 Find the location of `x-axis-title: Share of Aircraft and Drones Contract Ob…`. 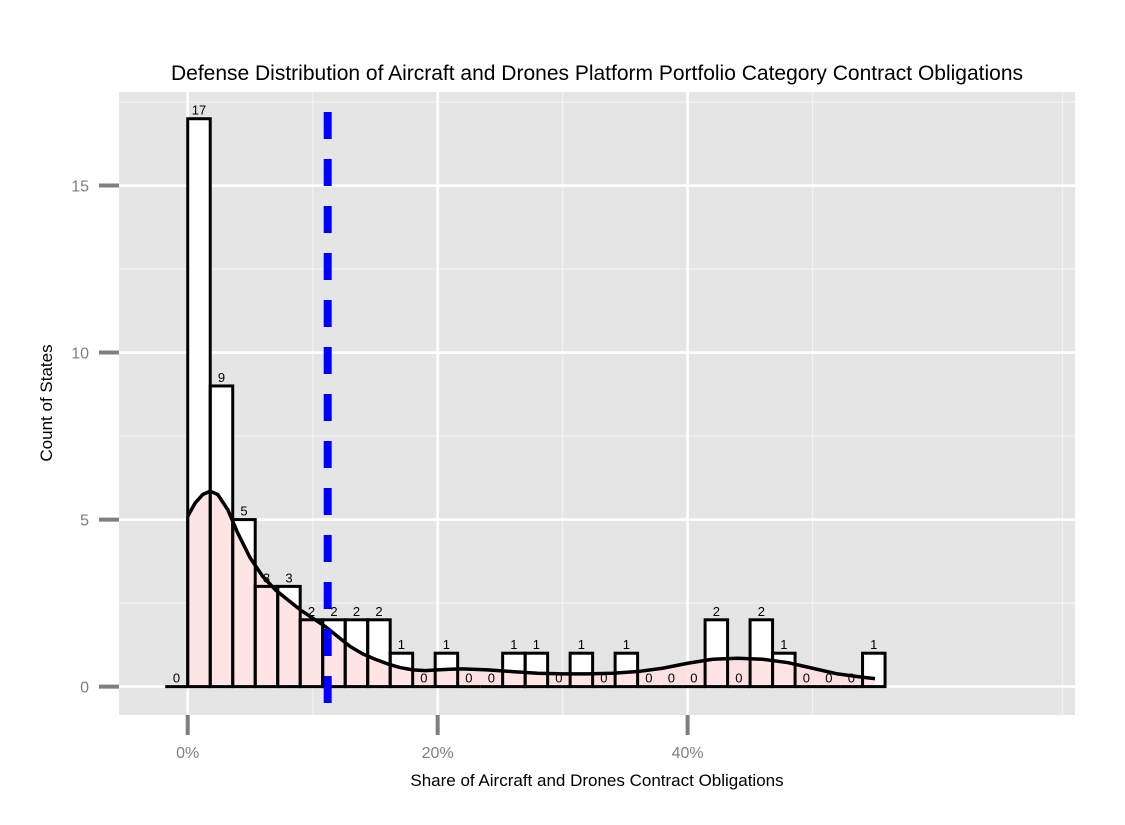

x-axis-title: Share of Aircraft and Drones Contract Ob… is located at coordinates (596, 780).